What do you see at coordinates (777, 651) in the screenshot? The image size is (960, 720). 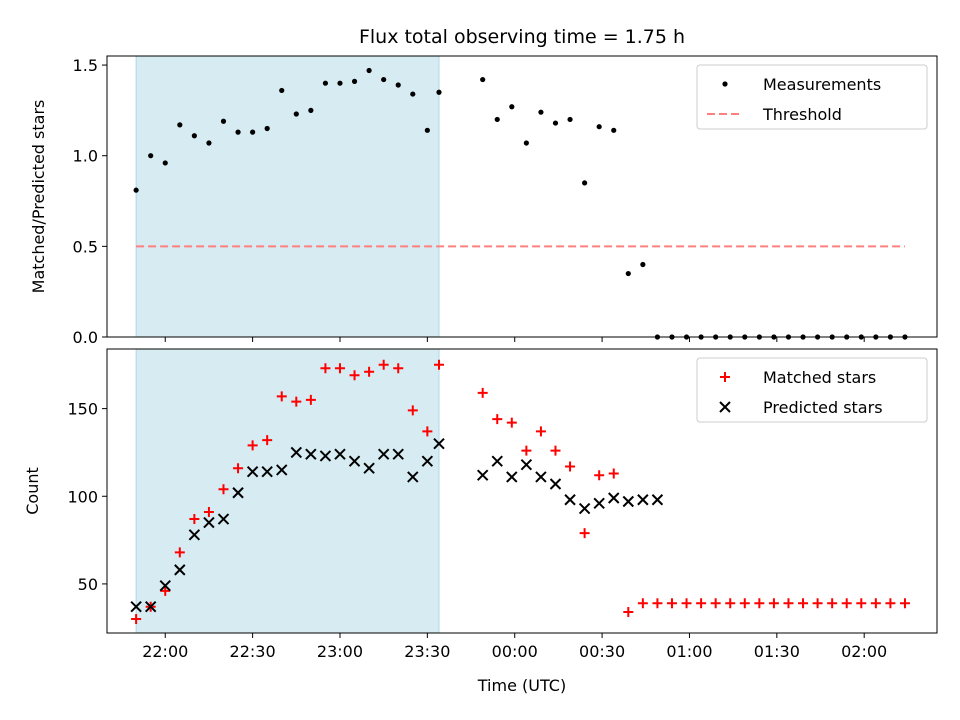 I see `x-tick-label: 01:30` at bounding box center [777, 651].